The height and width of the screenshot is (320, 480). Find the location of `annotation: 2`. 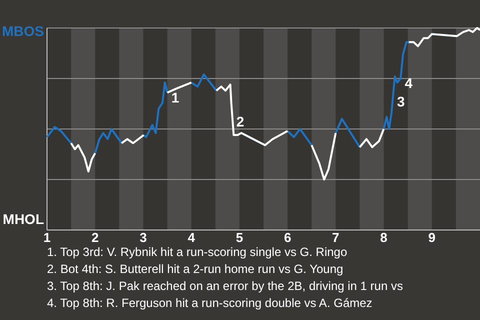

annotation: 2 is located at coordinates (240, 122).